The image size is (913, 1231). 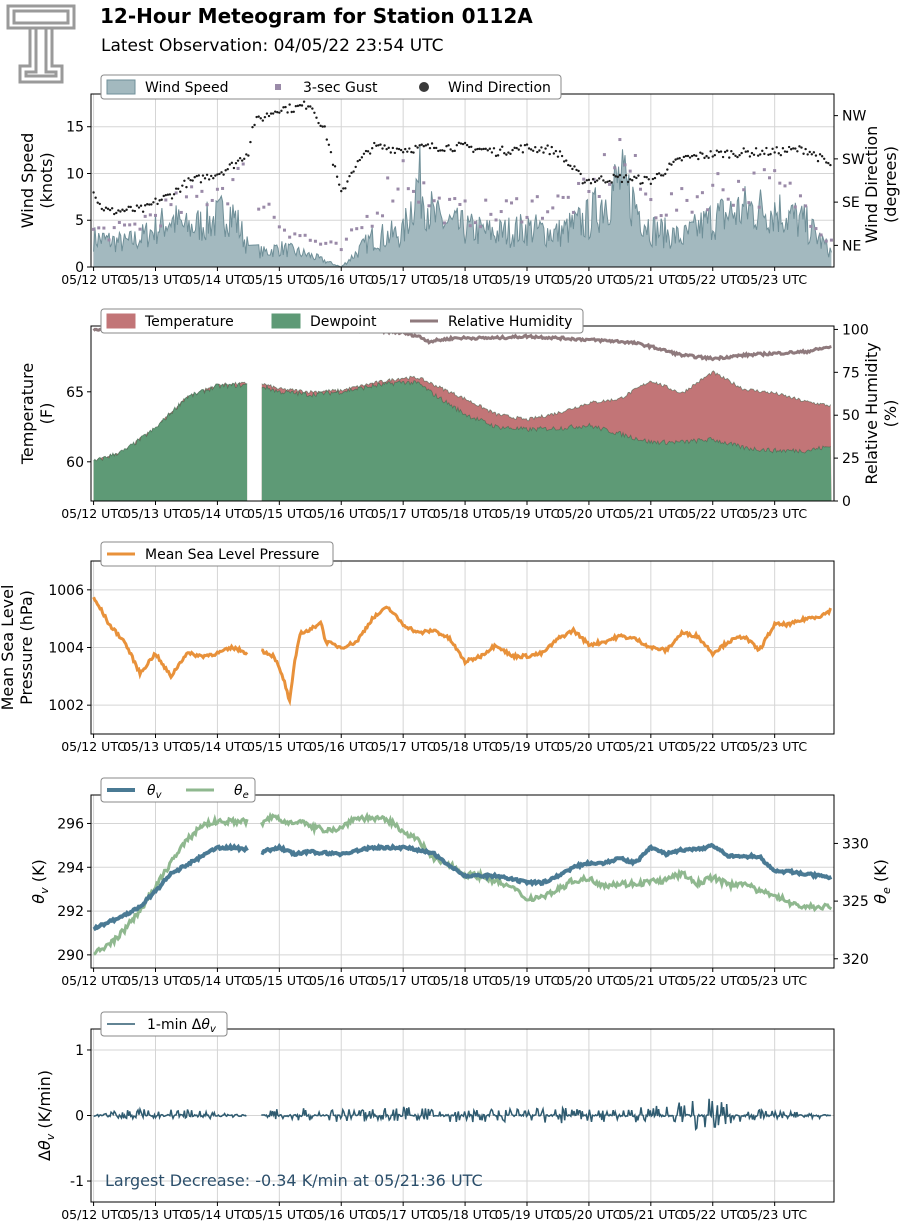 I want to click on y2-tick-label: SE, so click(x=851, y=203).